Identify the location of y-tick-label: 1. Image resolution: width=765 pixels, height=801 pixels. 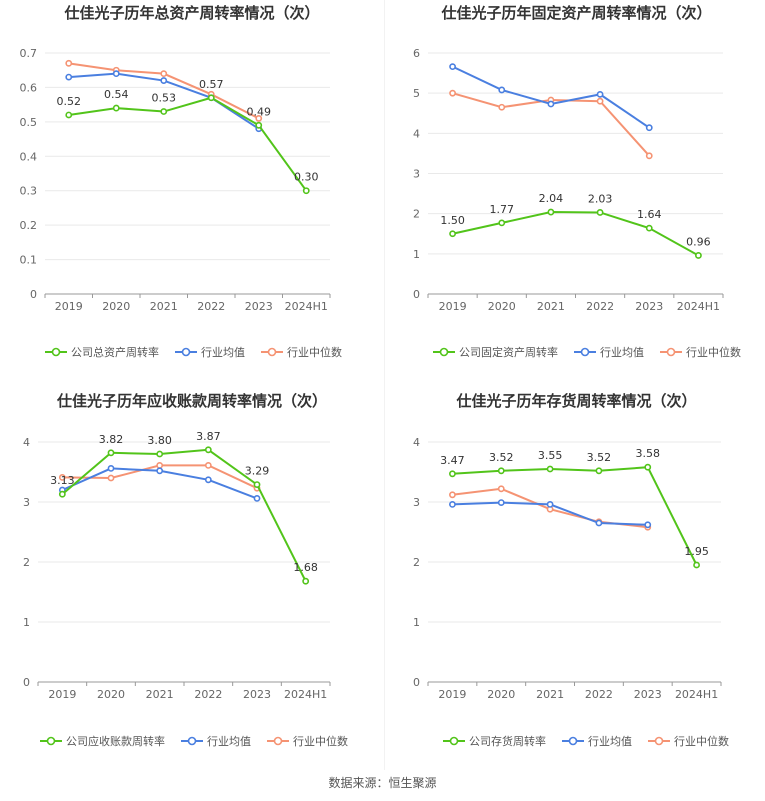
(416, 254).